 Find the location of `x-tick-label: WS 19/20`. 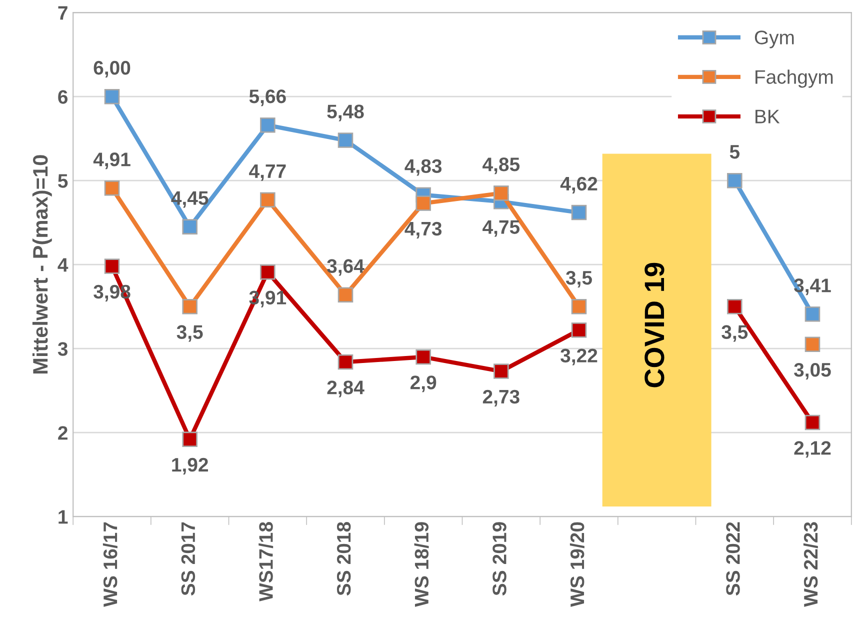

x-tick-label: WS 19/20 is located at coordinates (577, 564).